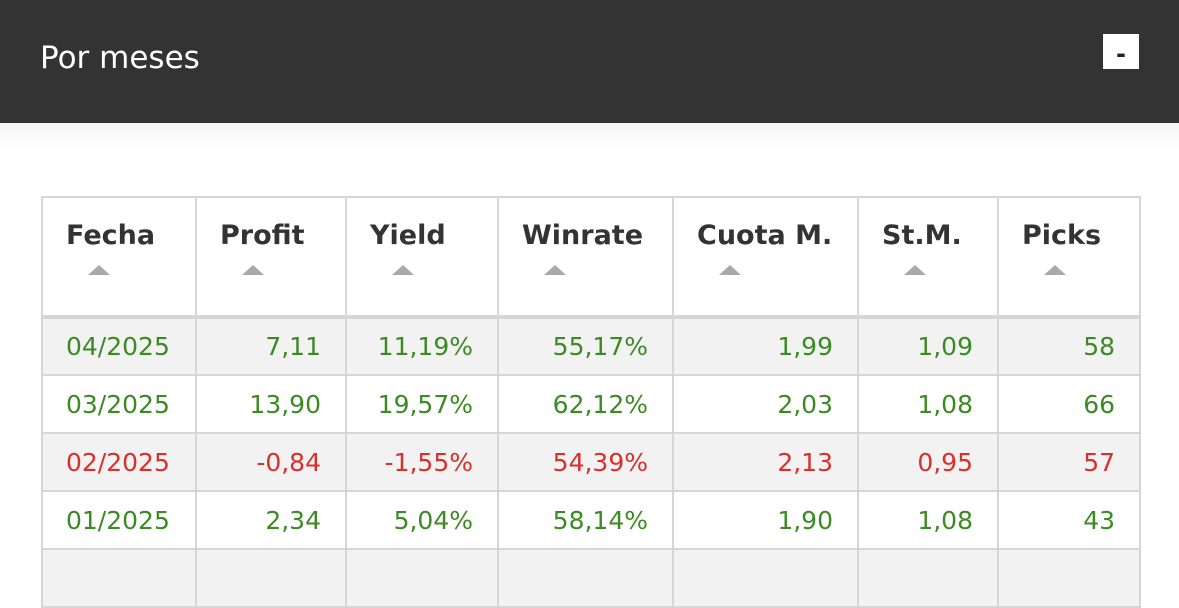 Image resolution: width=1179 pixels, height=608 pixels. I want to click on cell-profit: 2,34, so click(271, 520).